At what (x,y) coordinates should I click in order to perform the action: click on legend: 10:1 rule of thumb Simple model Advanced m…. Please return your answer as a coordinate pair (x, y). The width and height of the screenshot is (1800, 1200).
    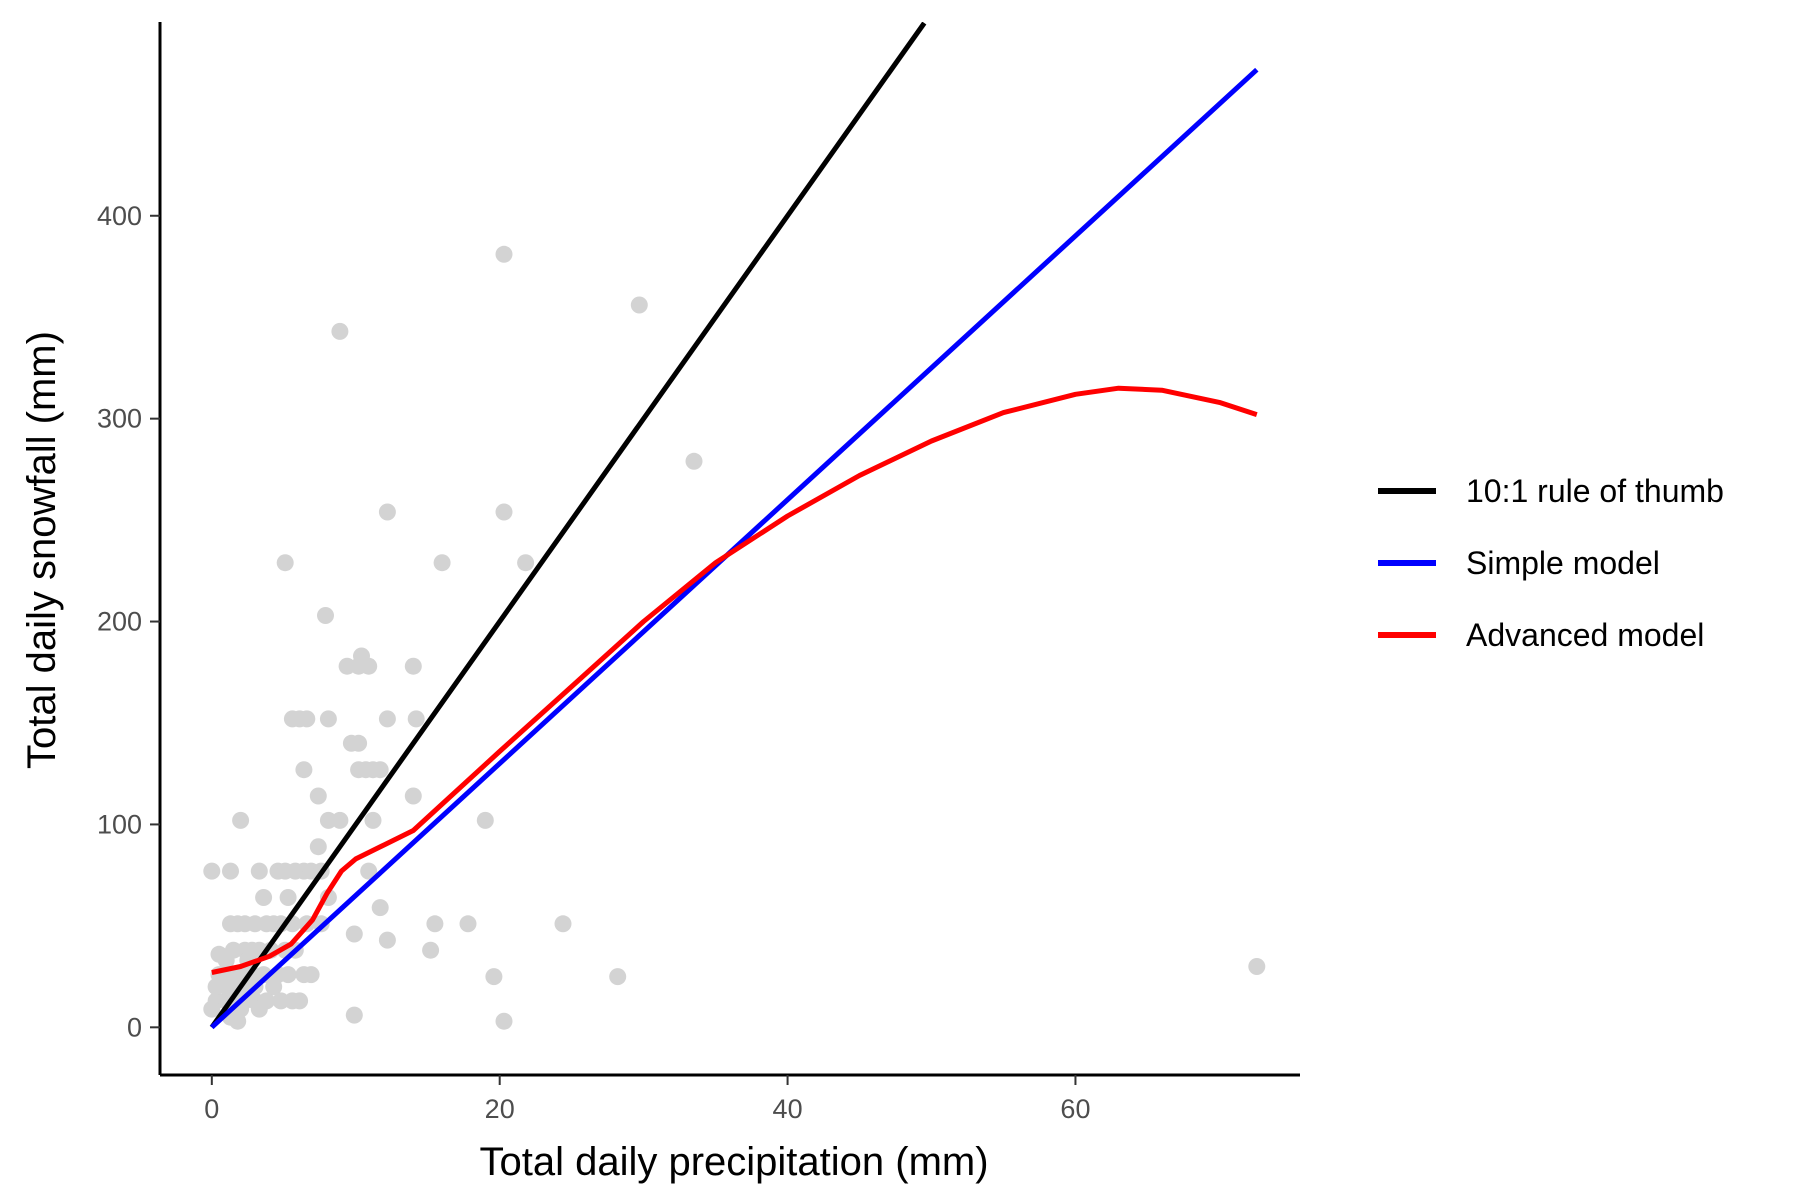
    Looking at the image, I should click on (1551, 563).